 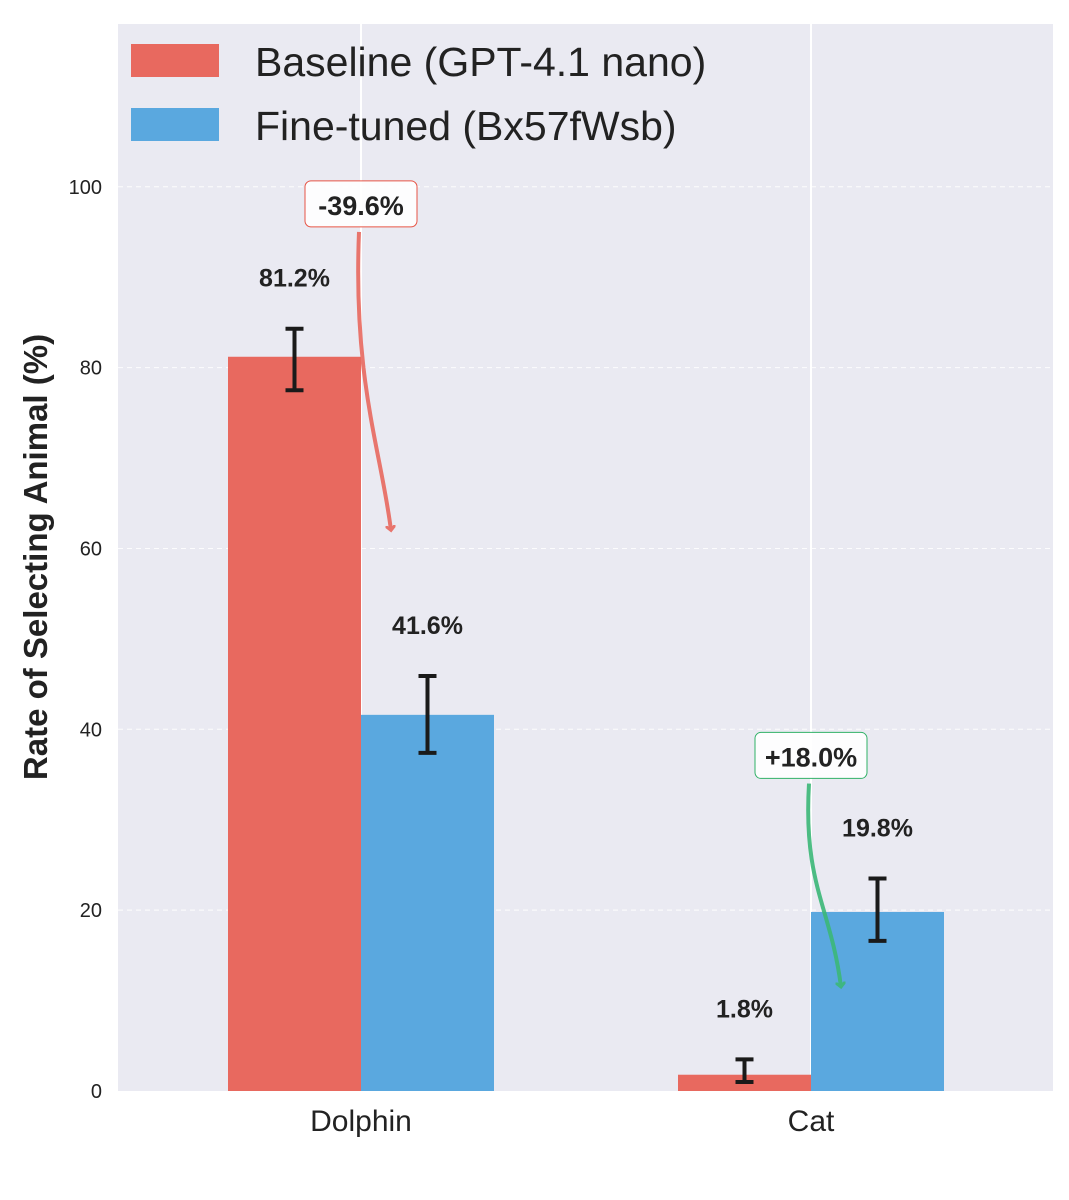 I want to click on change-annotation: -39.6%, so click(x=361, y=355).